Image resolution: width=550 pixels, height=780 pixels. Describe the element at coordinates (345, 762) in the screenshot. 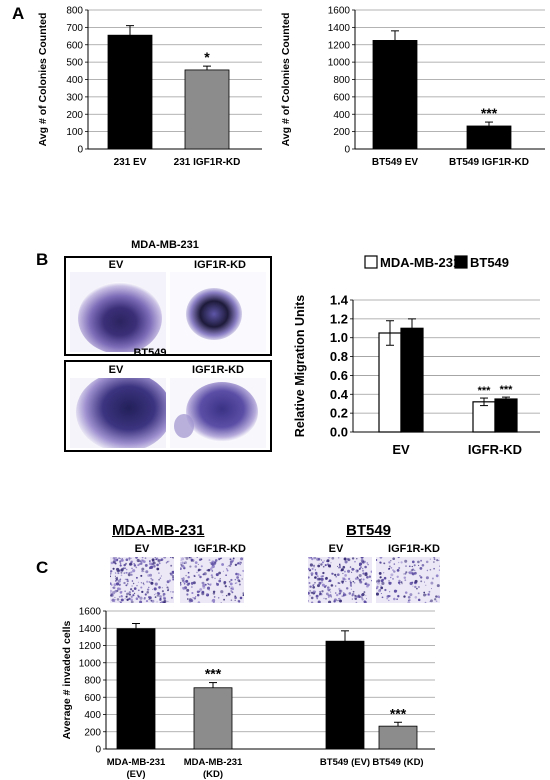

I see `category-label: BT549 (EV)` at that location.